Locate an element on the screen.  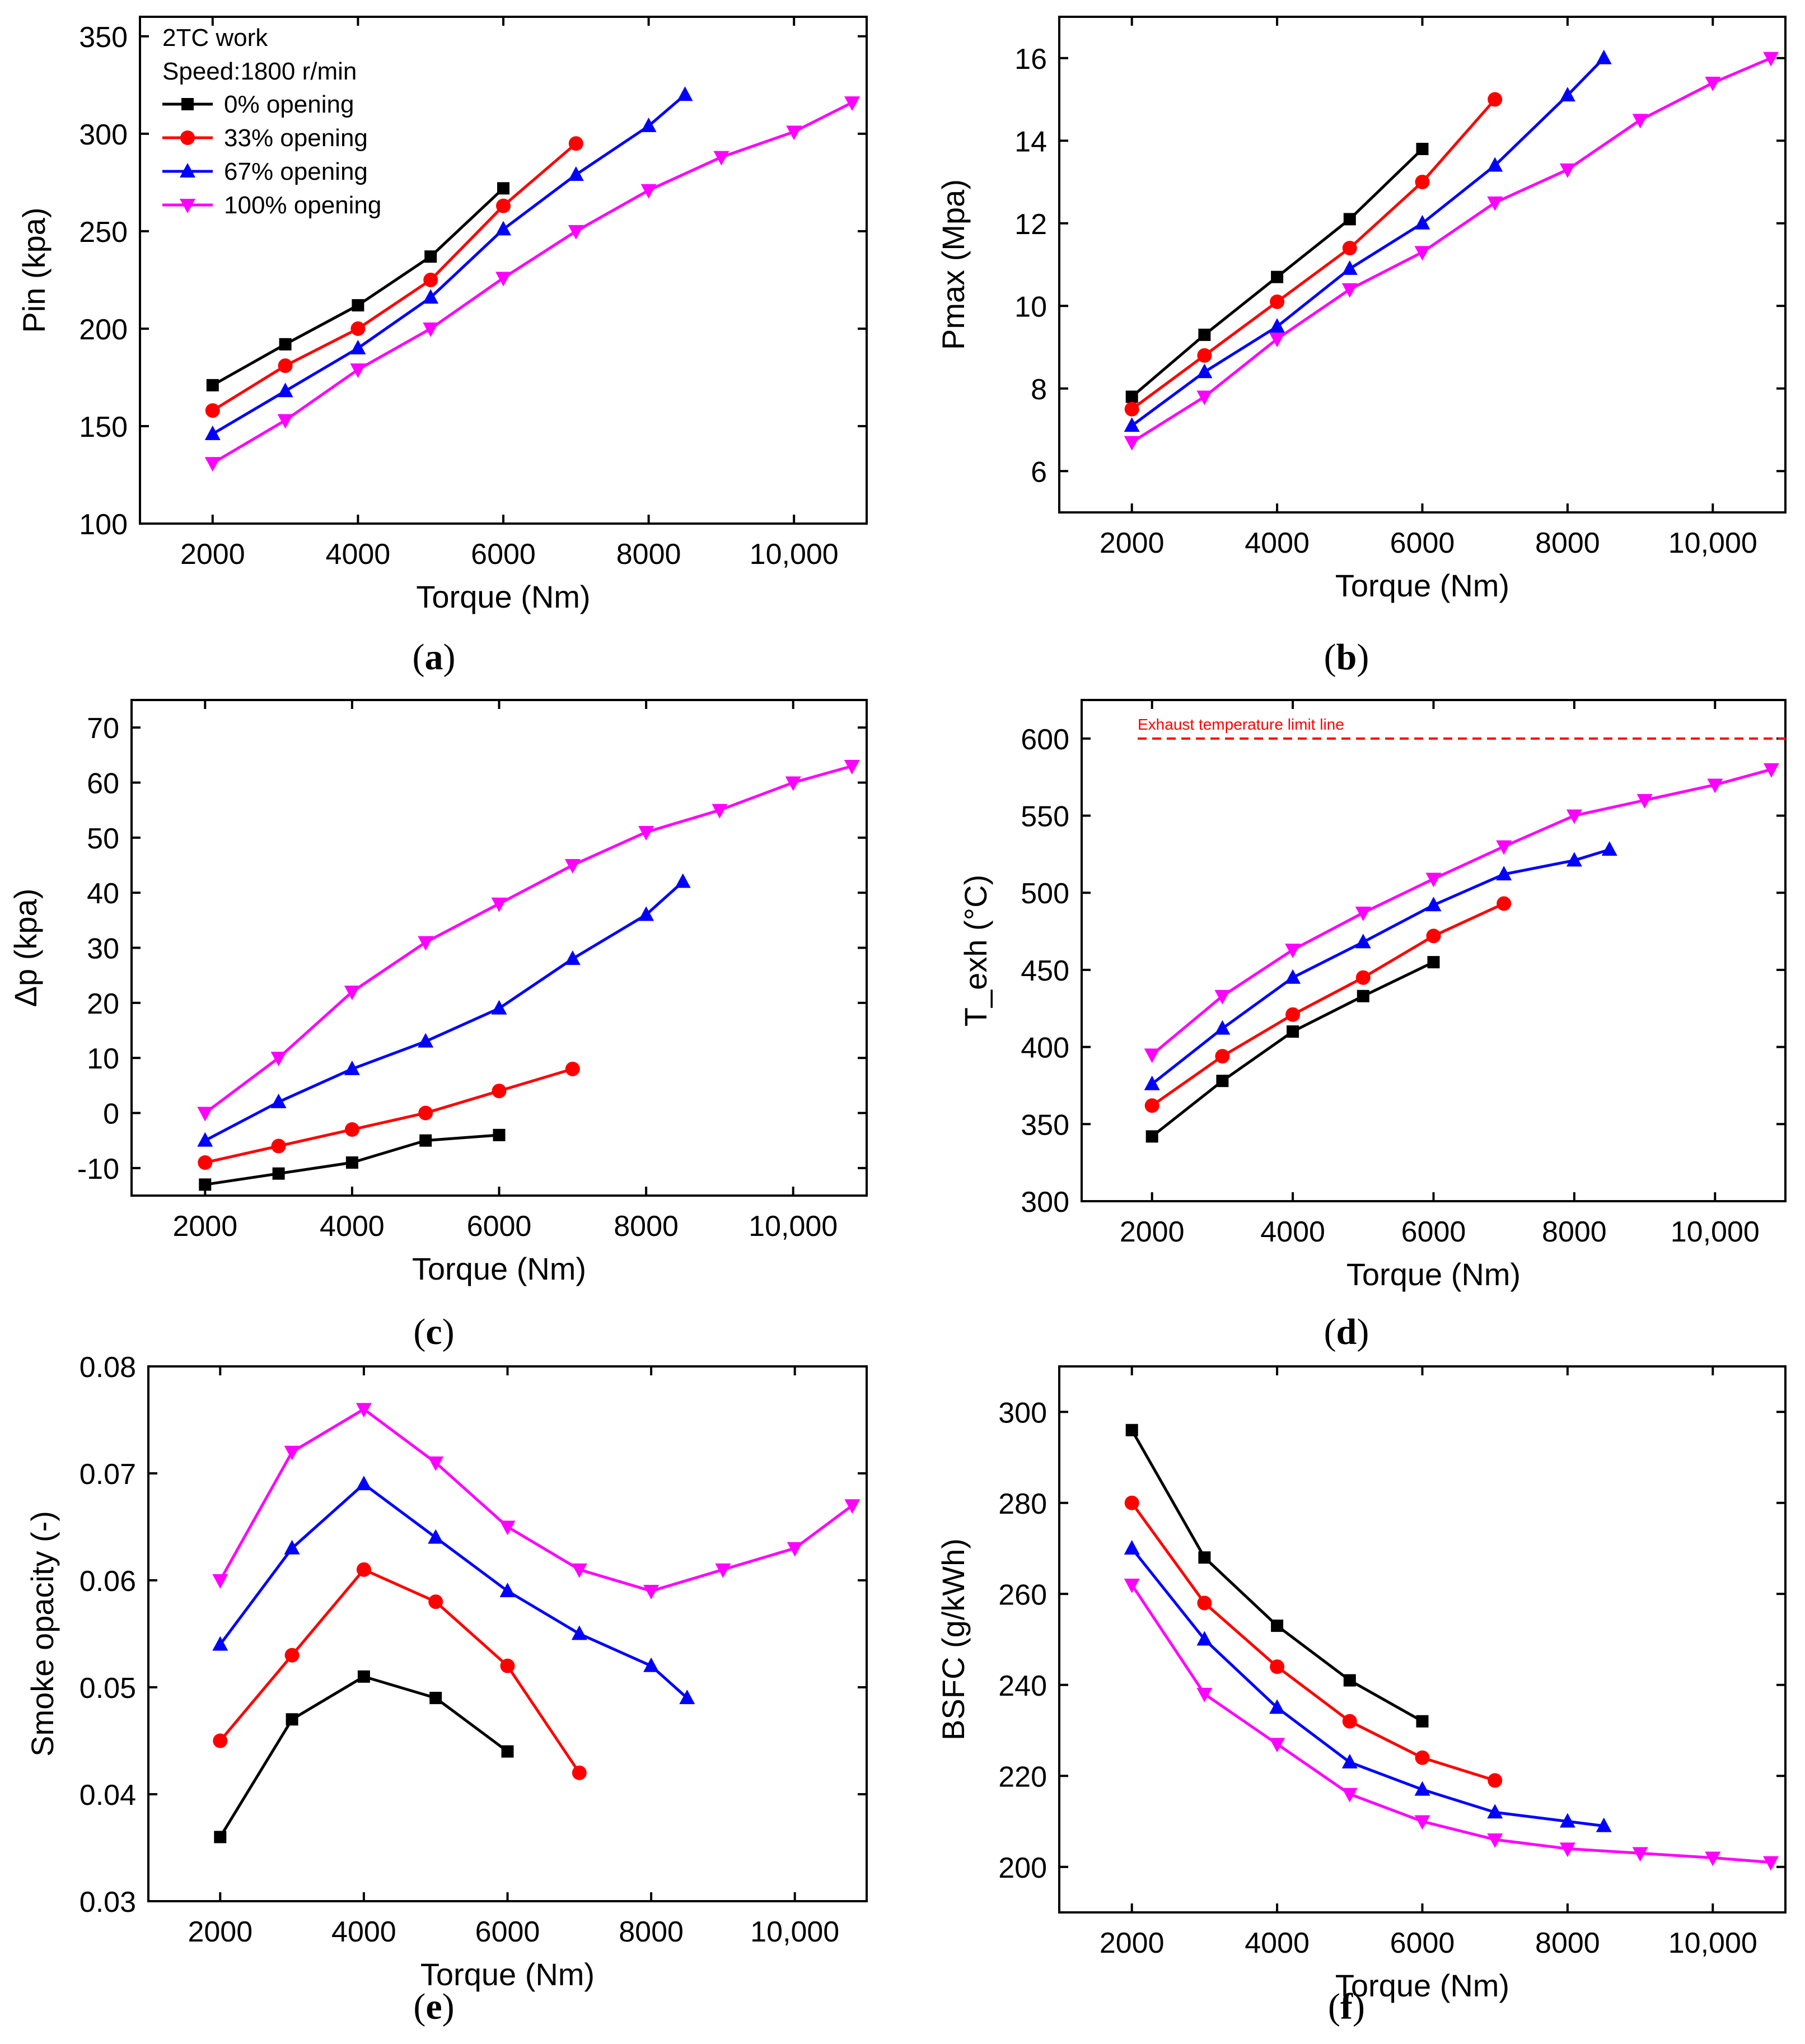
y-axis-label: Pin (kpa) is located at coordinates (34, 270).